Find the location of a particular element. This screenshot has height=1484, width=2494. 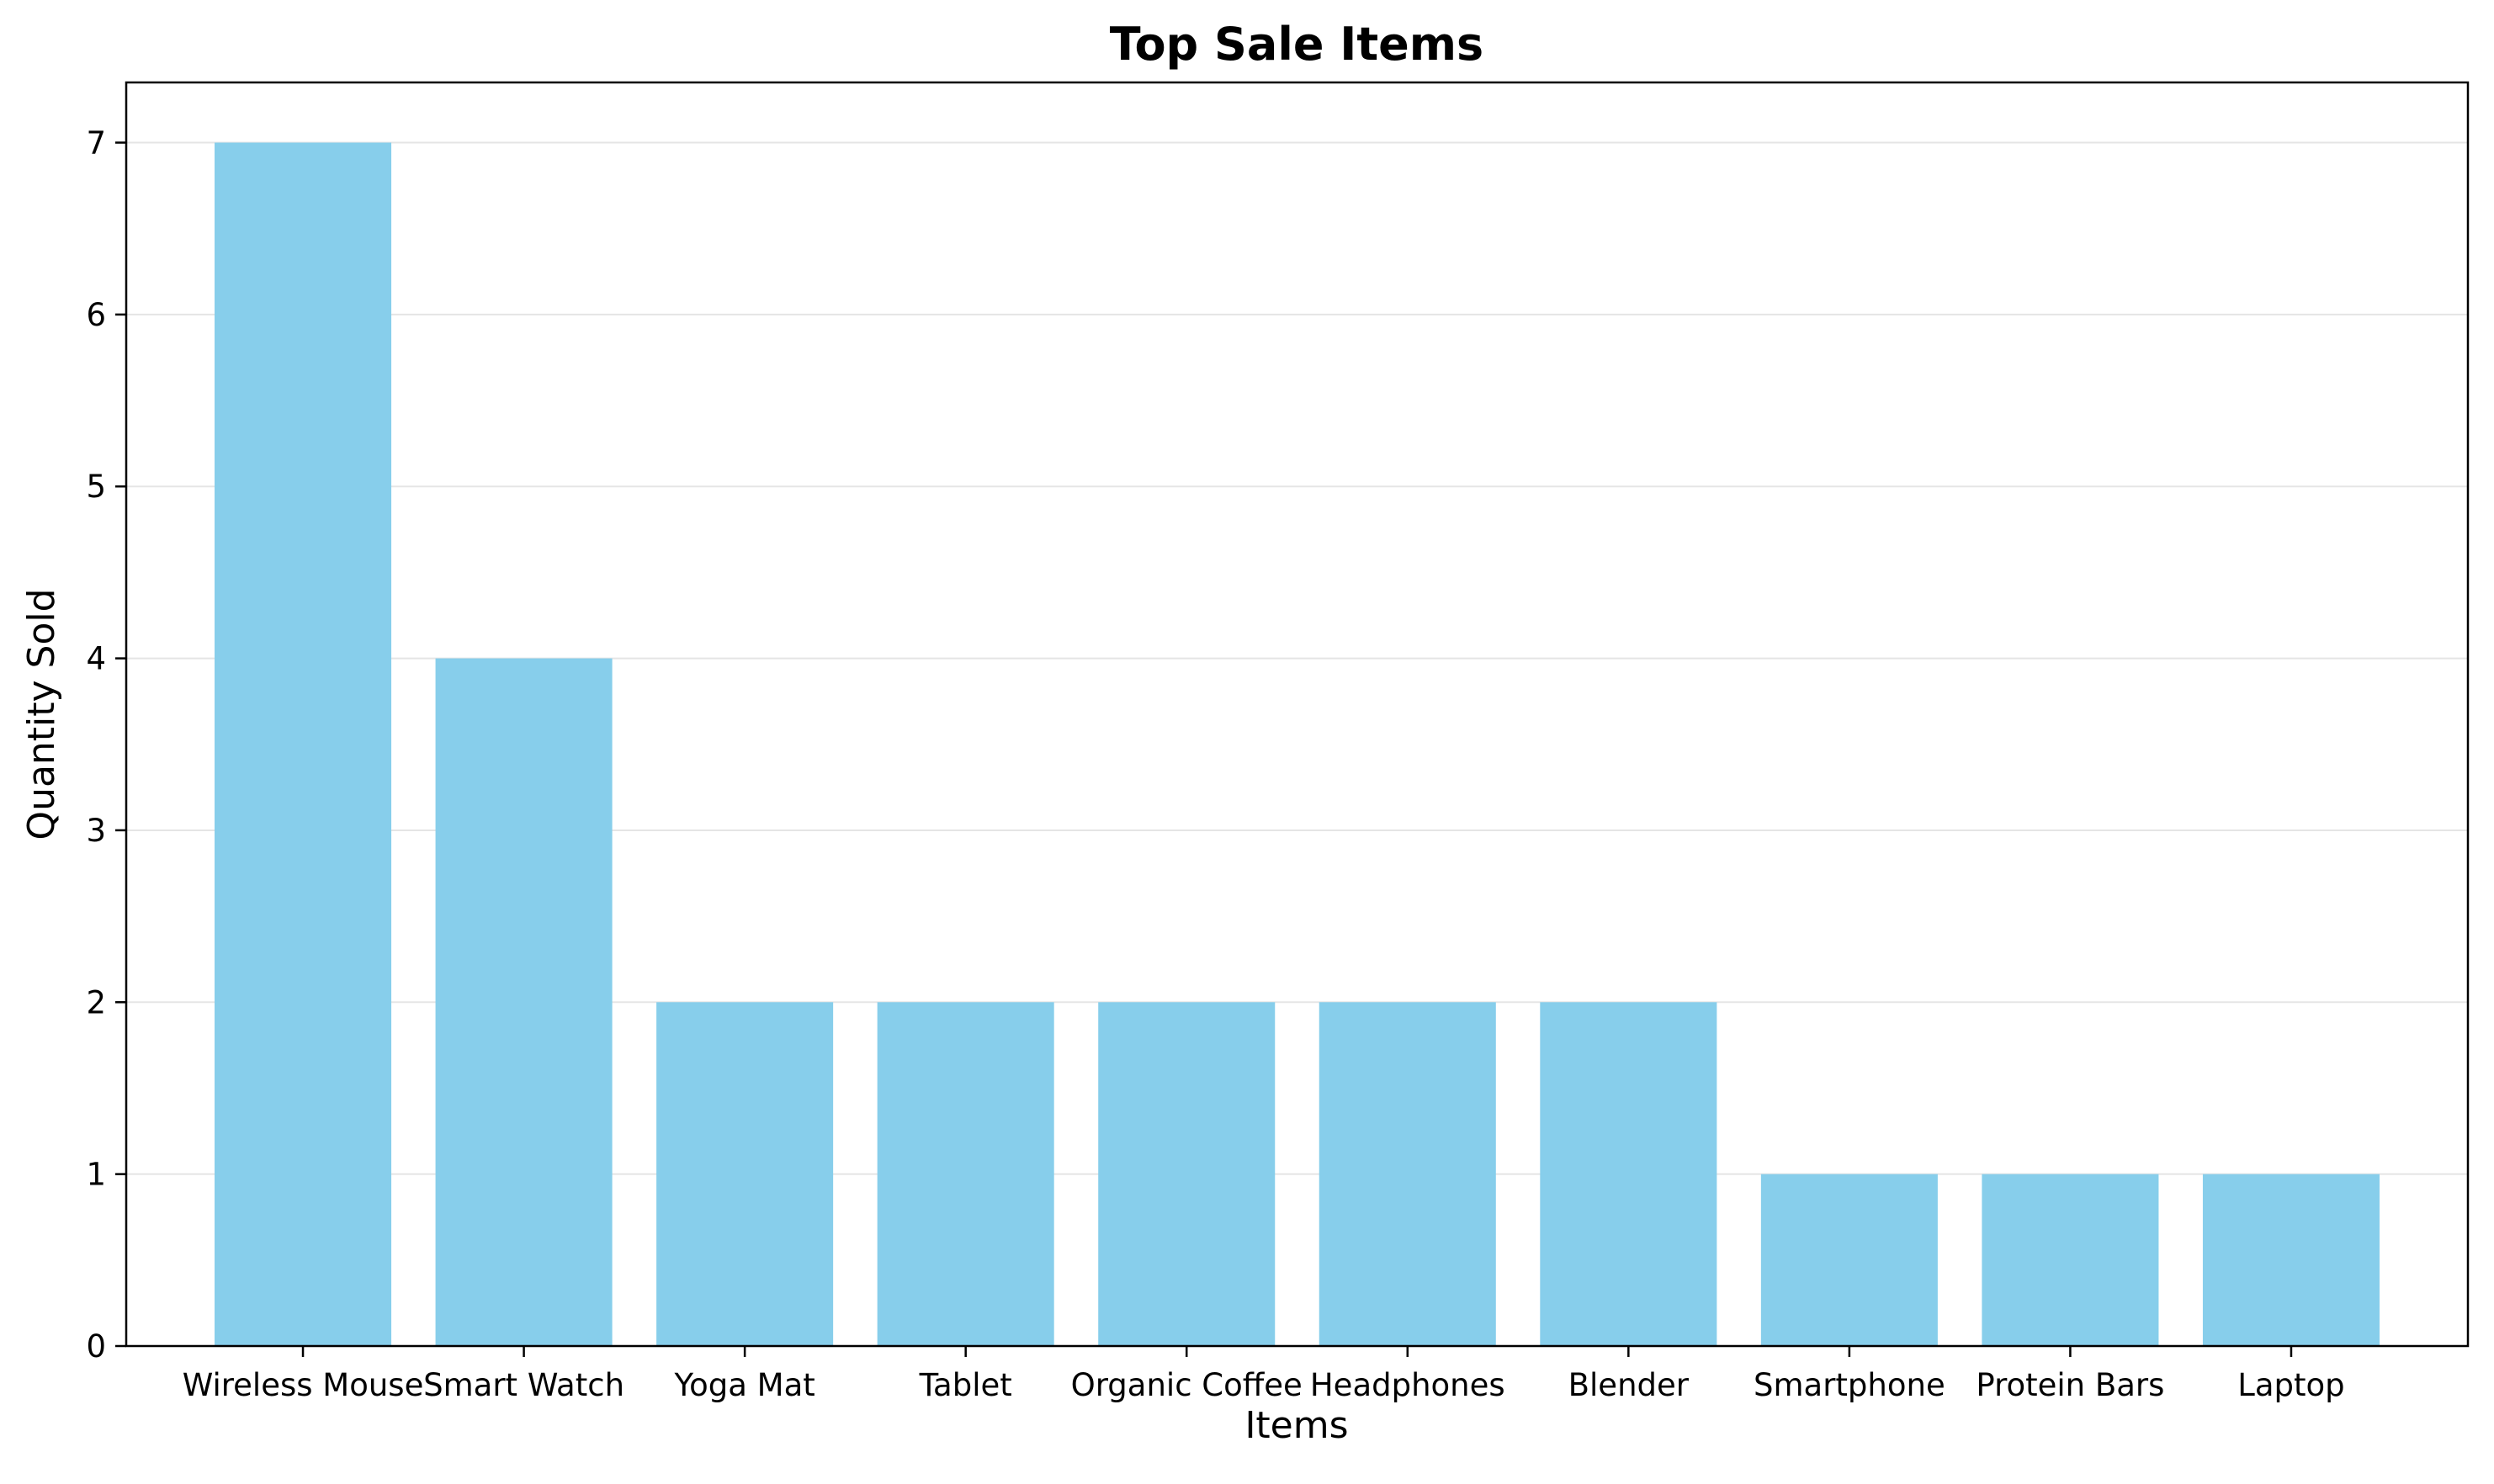

x-tick-label: Smart Watch is located at coordinates (523, 1385).